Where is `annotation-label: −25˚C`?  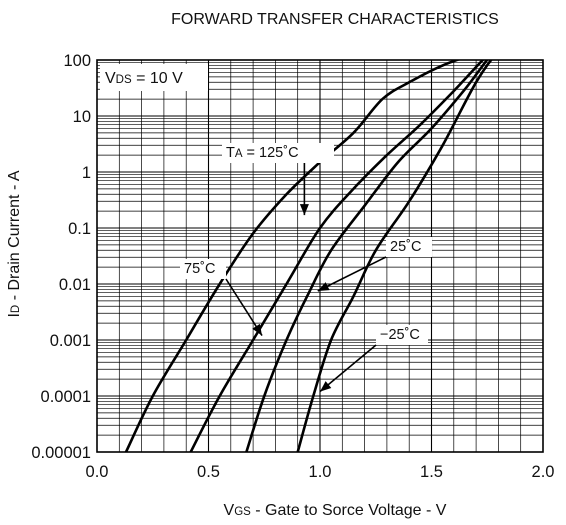
annotation-label: −25˚C is located at coordinates (400, 335).